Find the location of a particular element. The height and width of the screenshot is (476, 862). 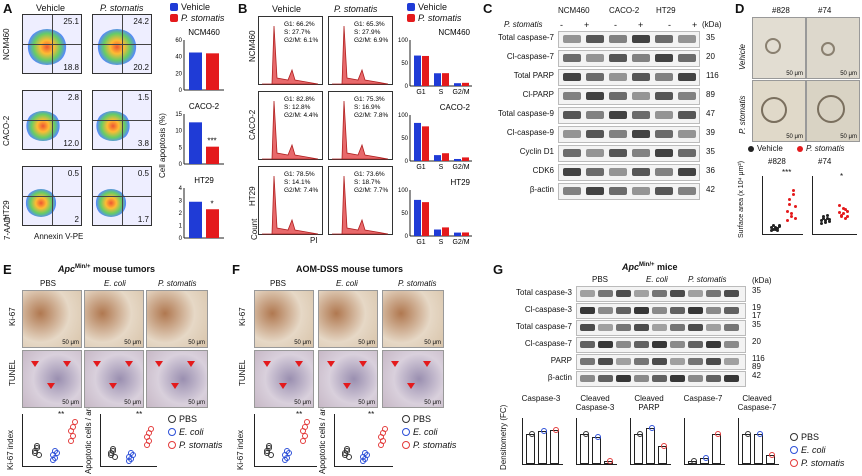

band-label: CDK6 is located at coordinates (543, 170).